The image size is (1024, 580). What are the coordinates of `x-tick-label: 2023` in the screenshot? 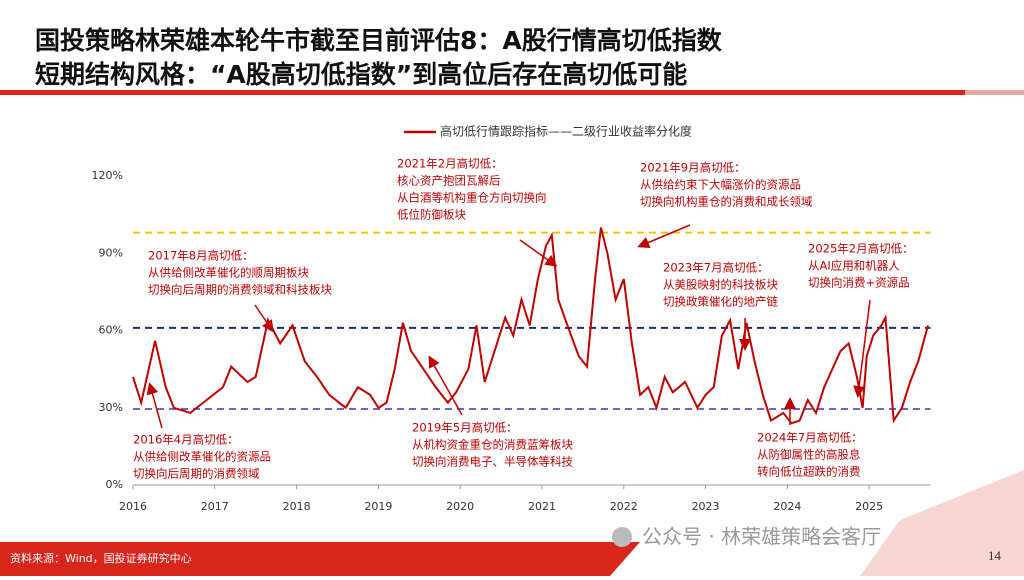 It's located at (706, 506).